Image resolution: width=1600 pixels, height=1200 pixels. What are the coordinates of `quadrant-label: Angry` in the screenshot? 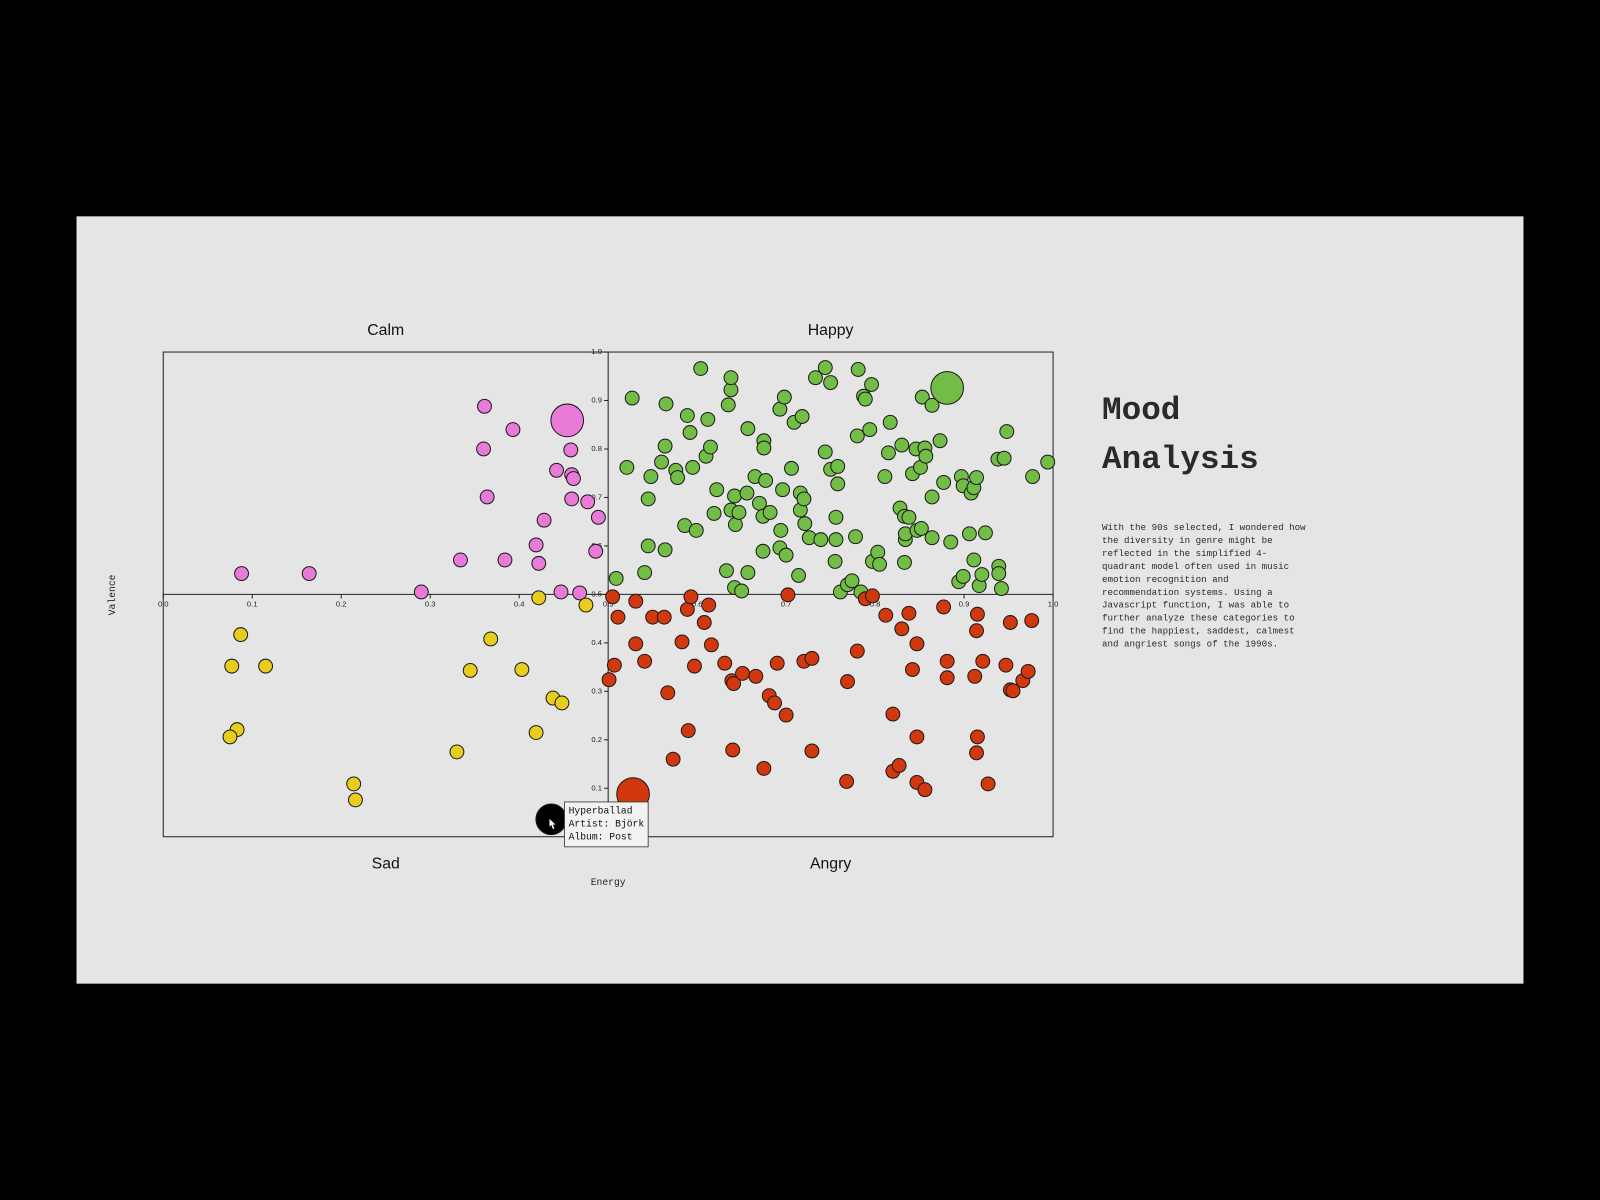 It's located at (830, 863).